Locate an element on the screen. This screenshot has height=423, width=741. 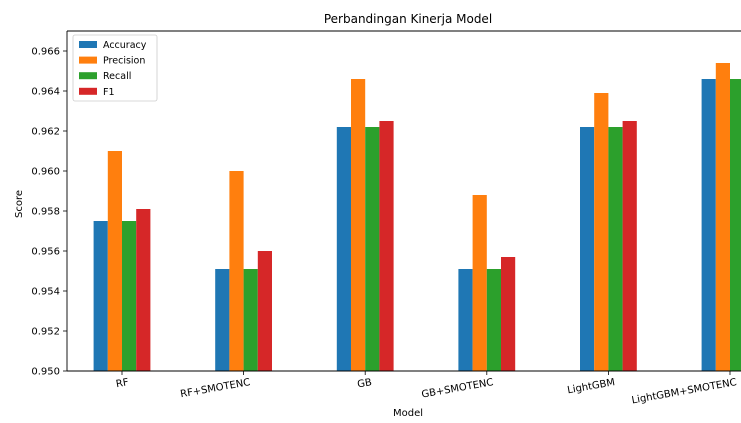
x-tick-label: RF is located at coordinates (122, 383).